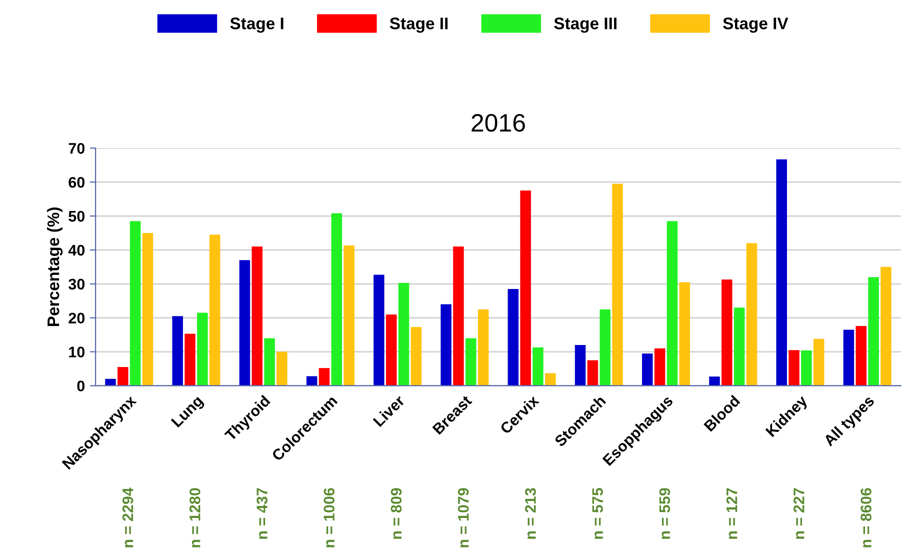 The image size is (910, 559). What do you see at coordinates (732, 513) in the screenshot?
I see `text: n = 127` at bounding box center [732, 513].